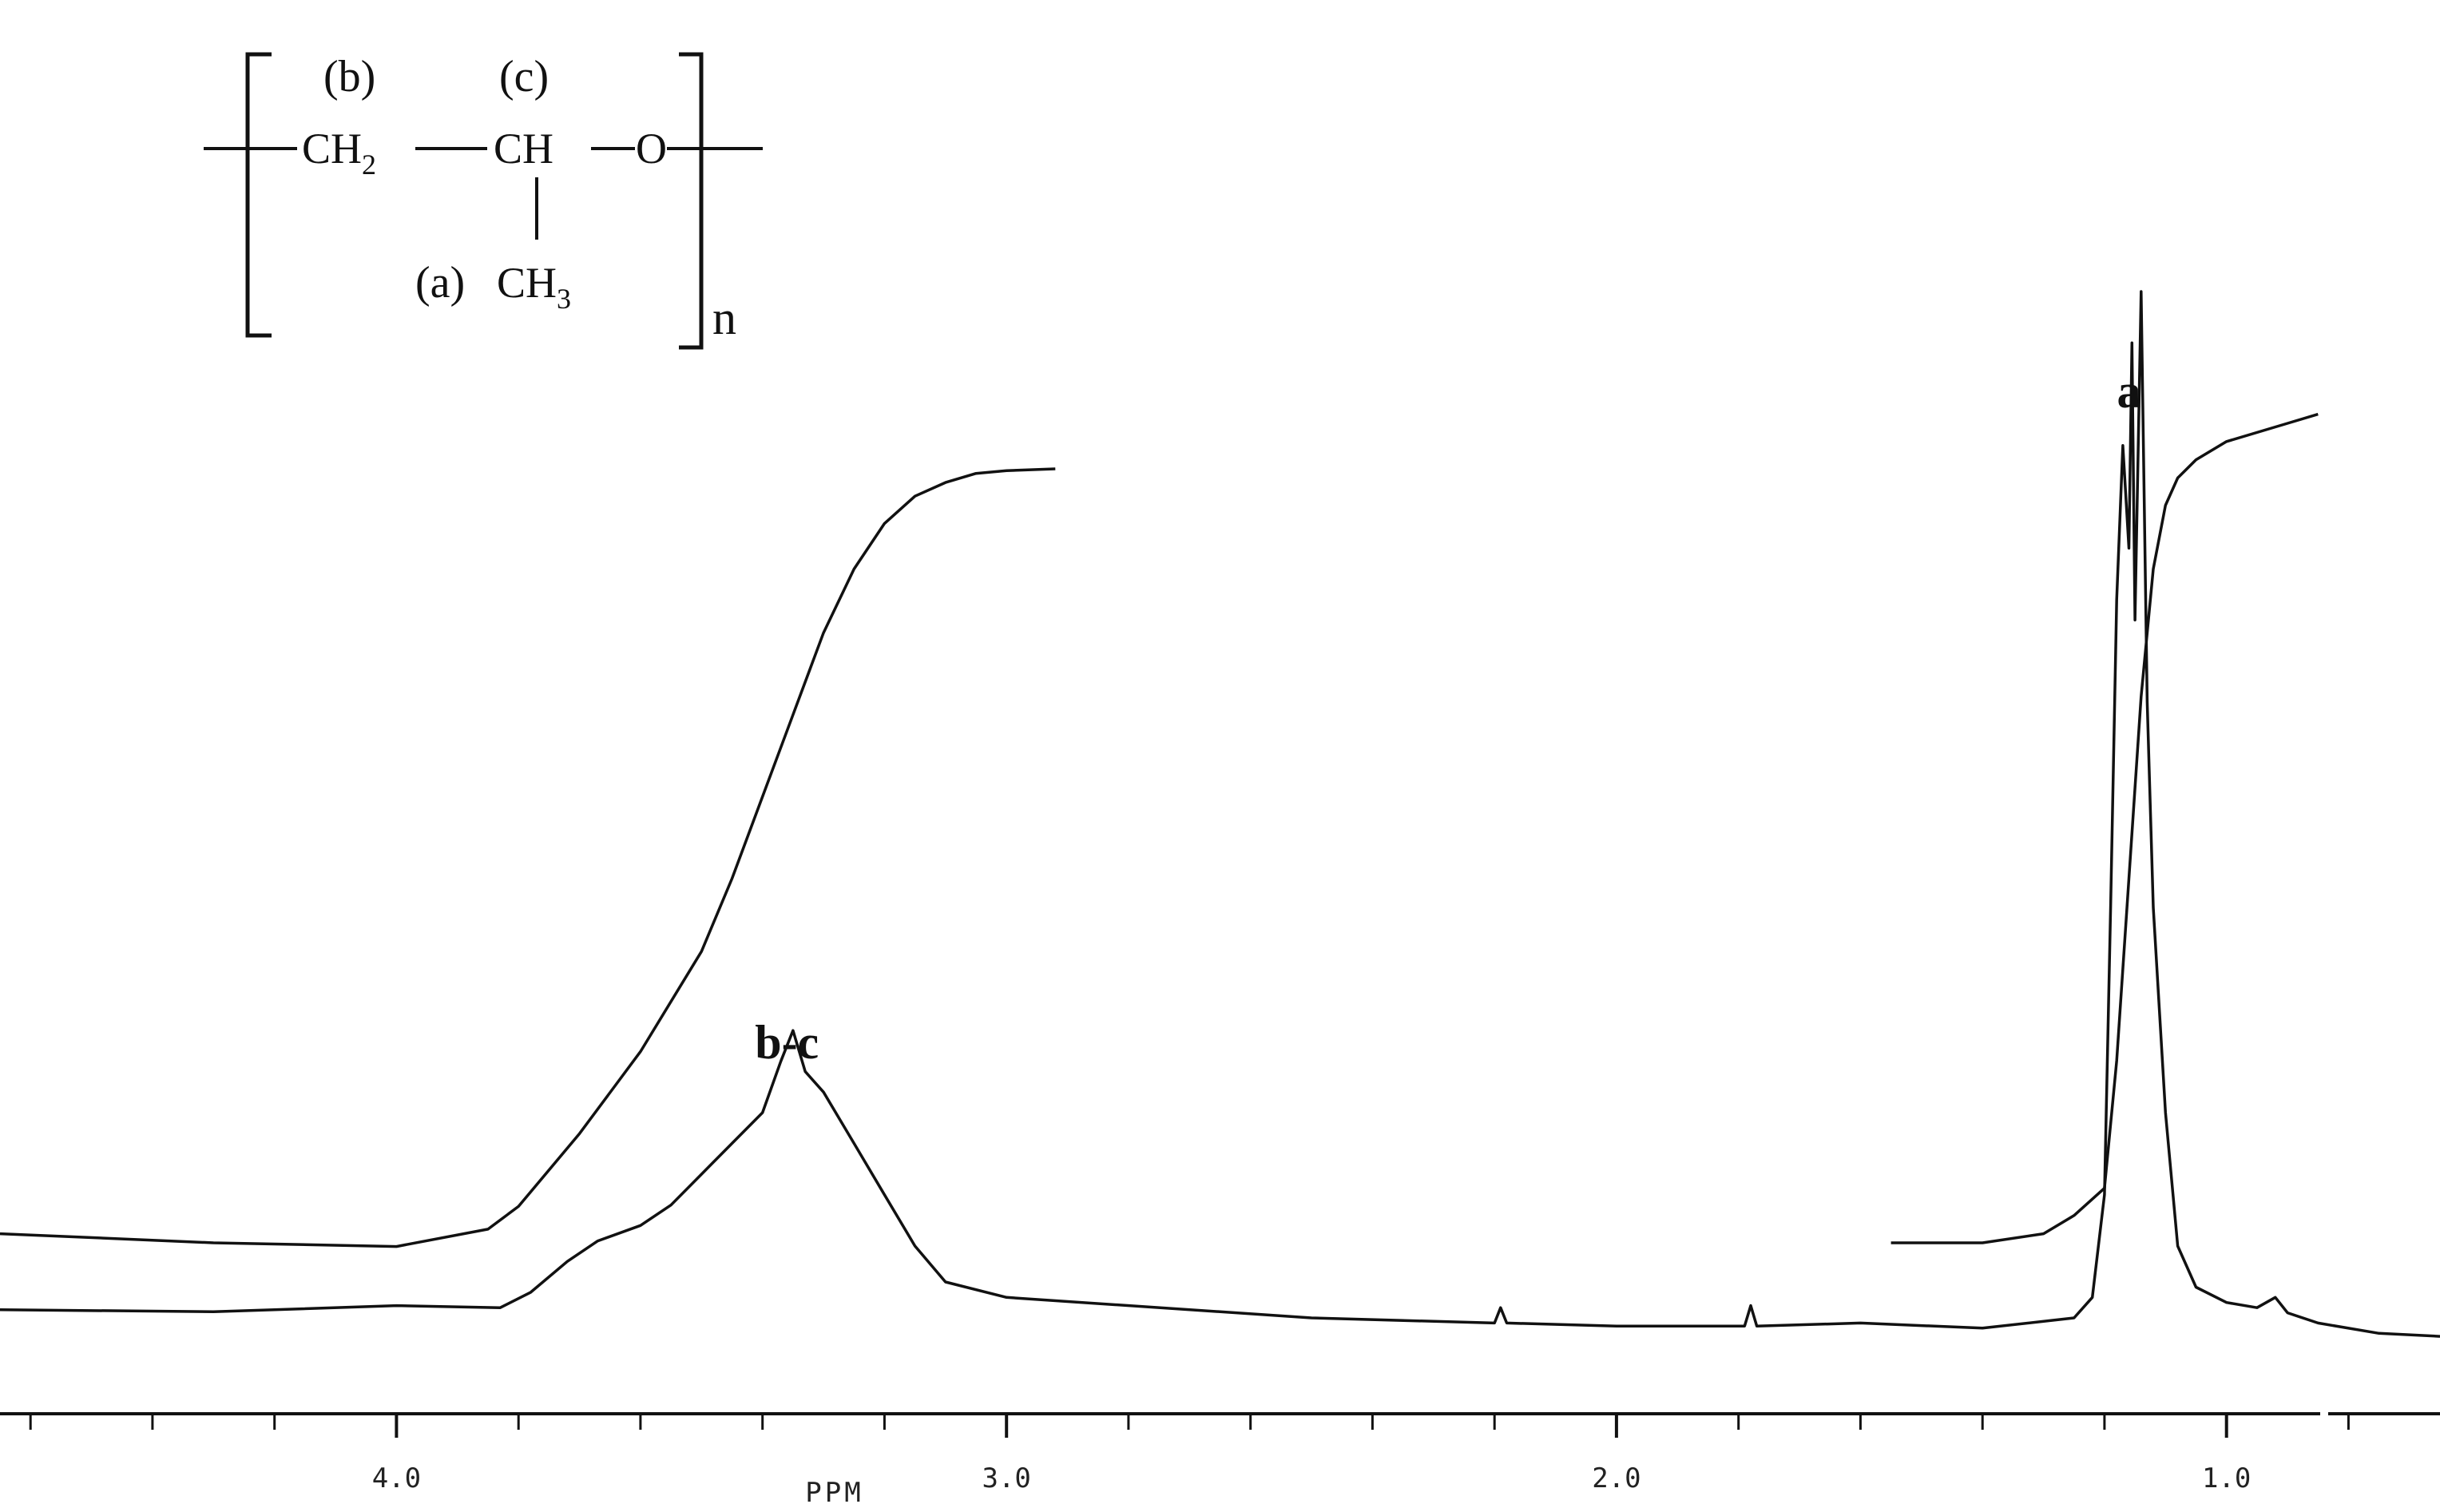 The height and width of the screenshot is (1512, 2440). I want to click on x-tick-labels: 4.0 3.0 2.0 1.0, so click(1312, 1478).